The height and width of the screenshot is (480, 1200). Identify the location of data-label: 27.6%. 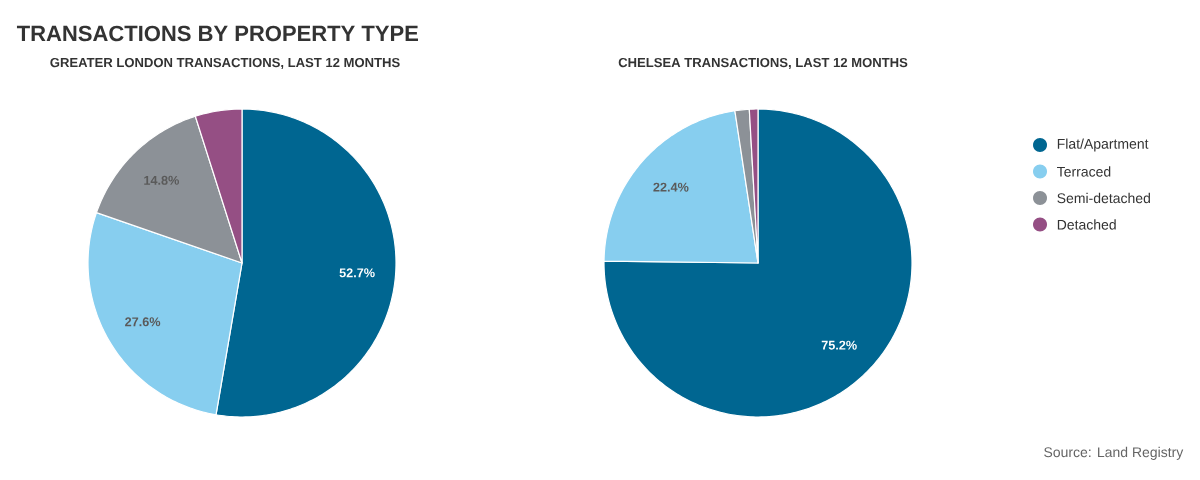
(143, 322).